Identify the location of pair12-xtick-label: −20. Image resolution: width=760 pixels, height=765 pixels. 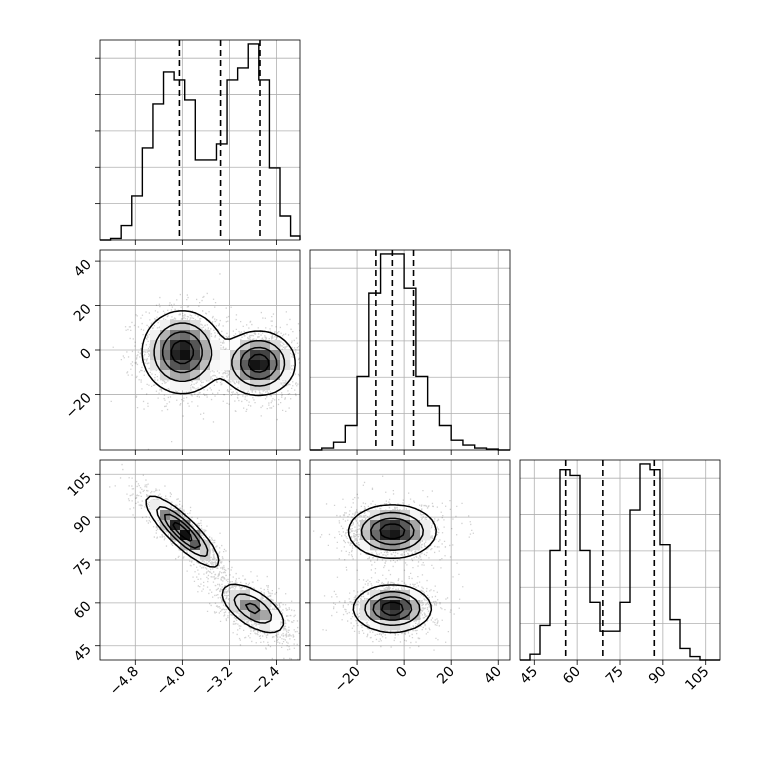
(348, 680).